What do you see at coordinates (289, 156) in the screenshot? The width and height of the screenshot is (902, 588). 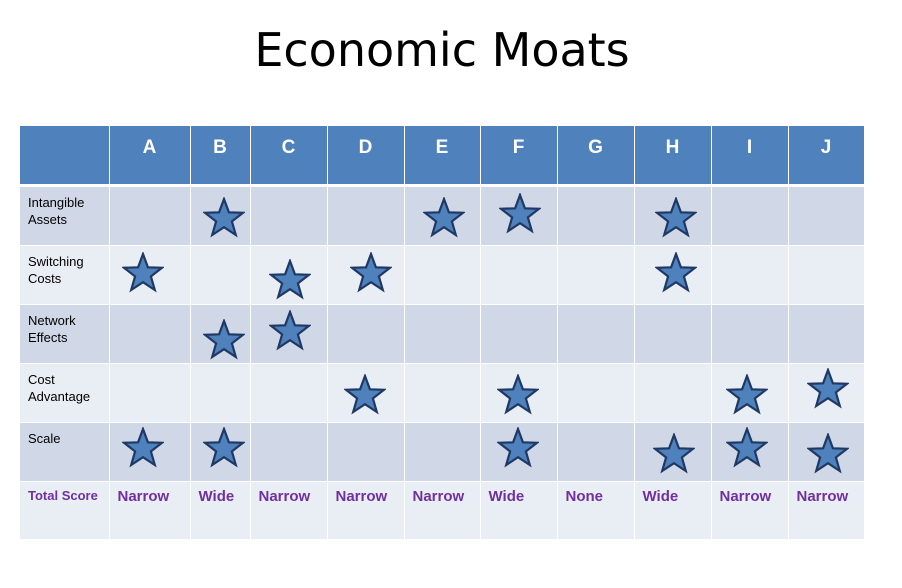 I see `column-header: C` at bounding box center [289, 156].